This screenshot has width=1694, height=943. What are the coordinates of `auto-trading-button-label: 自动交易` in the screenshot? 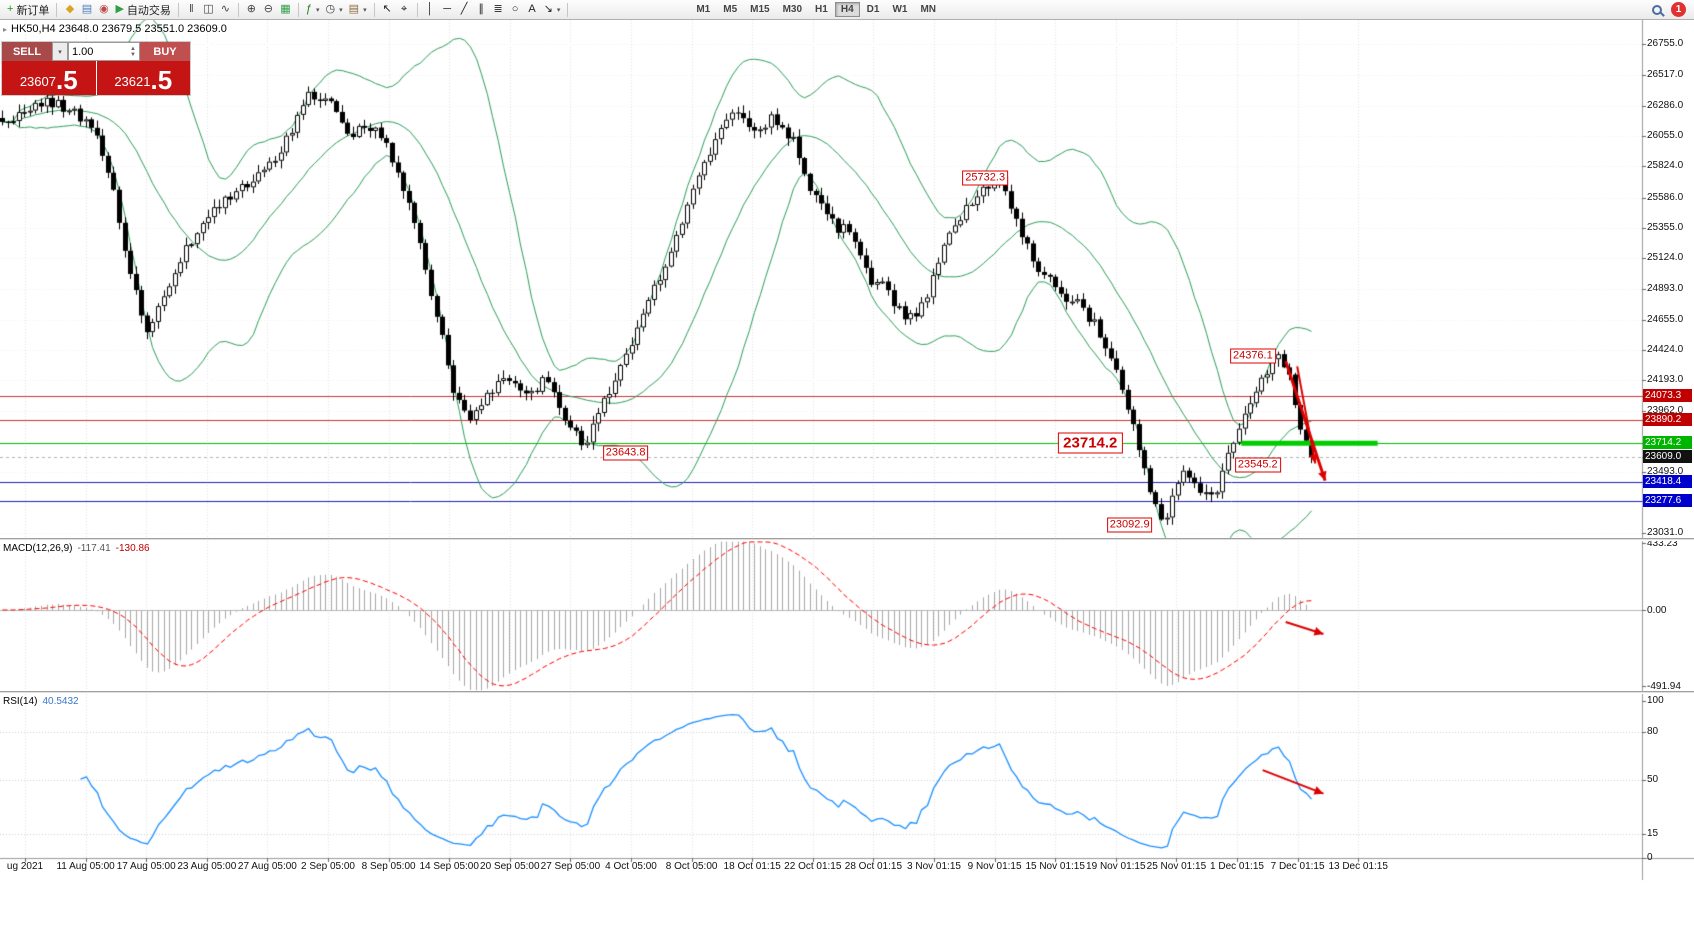 It's located at (148, 10).